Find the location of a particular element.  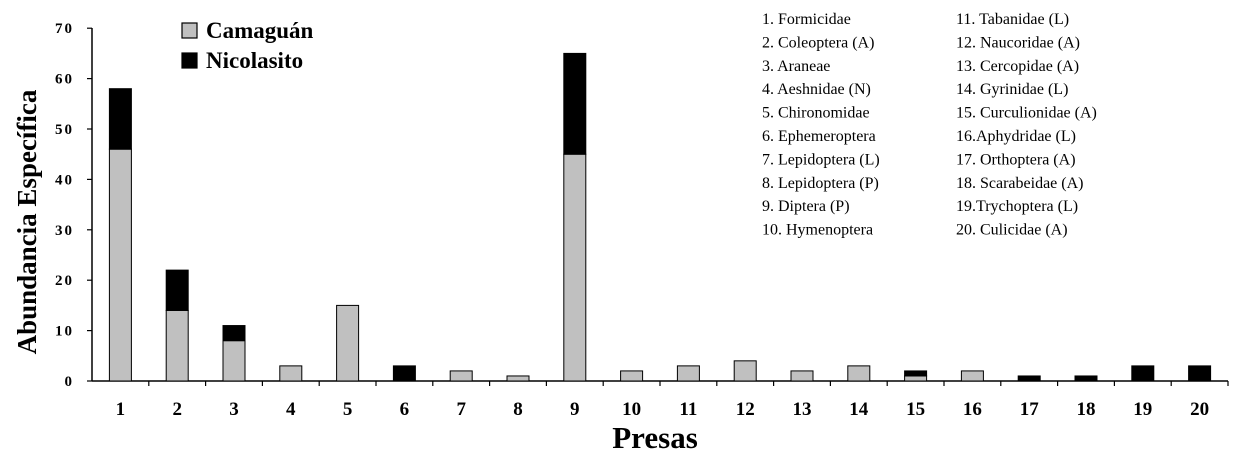

y-tick-label: 20 is located at coordinates (64, 281).